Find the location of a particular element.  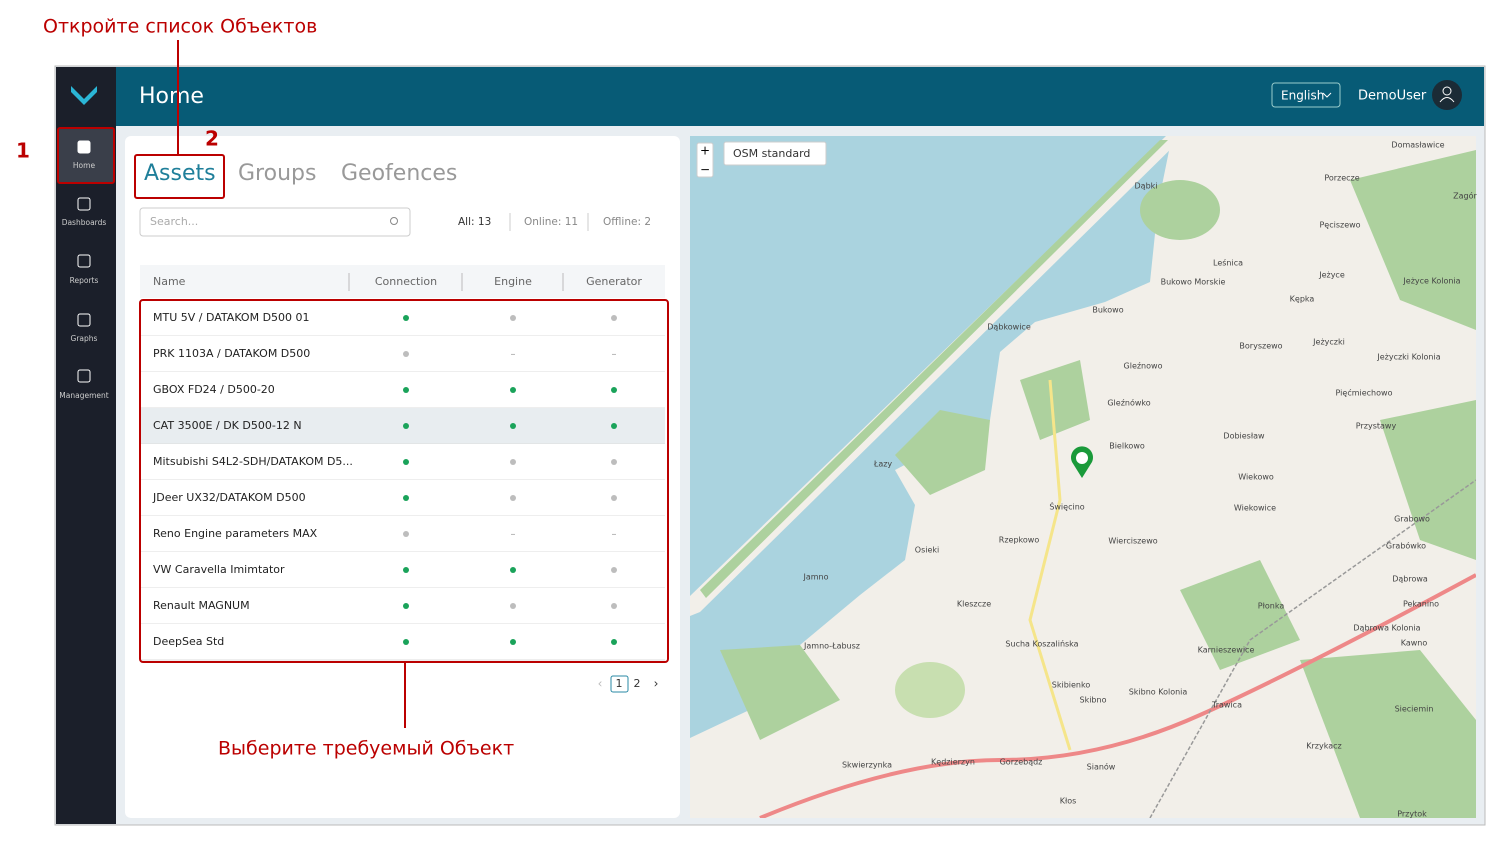

map-label: Jeżyce Kolonia is located at coordinates (1431, 281).